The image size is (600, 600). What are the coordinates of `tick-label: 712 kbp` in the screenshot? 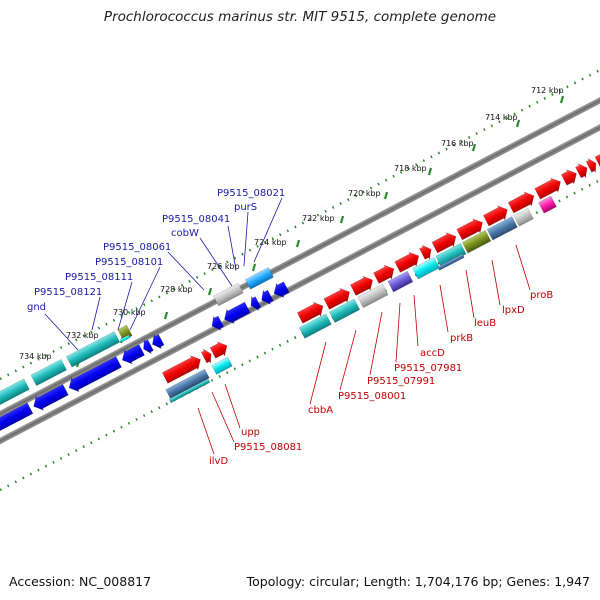 It's located at (547, 90).